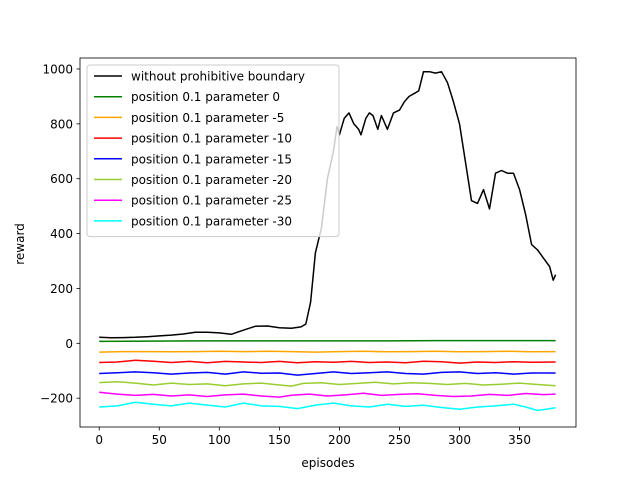  I want to click on x-tick-label: 150, so click(279, 440).